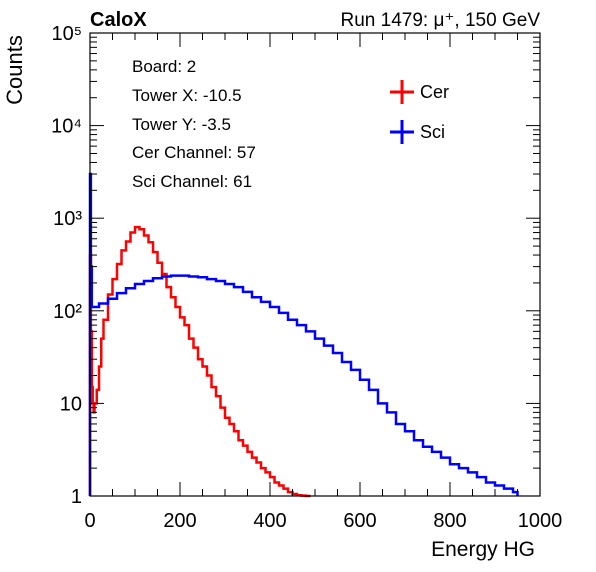 The image size is (596, 572). I want to click on legend-entry-cer: Cer, so click(419, 92).